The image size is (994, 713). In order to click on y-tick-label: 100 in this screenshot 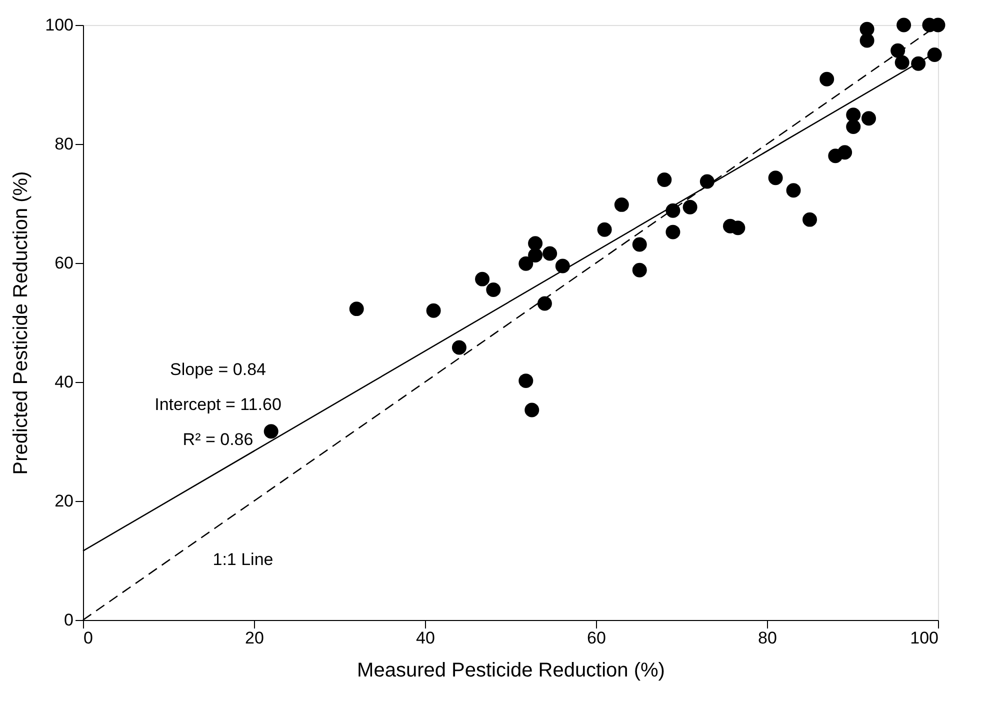, I will do `click(59, 25)`.